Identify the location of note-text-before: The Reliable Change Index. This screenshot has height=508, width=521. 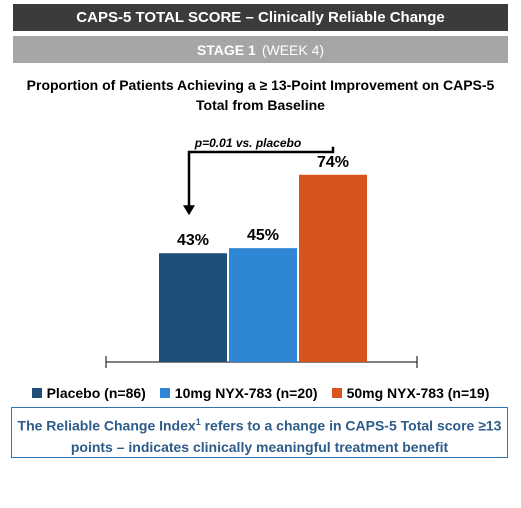
(106, 425).